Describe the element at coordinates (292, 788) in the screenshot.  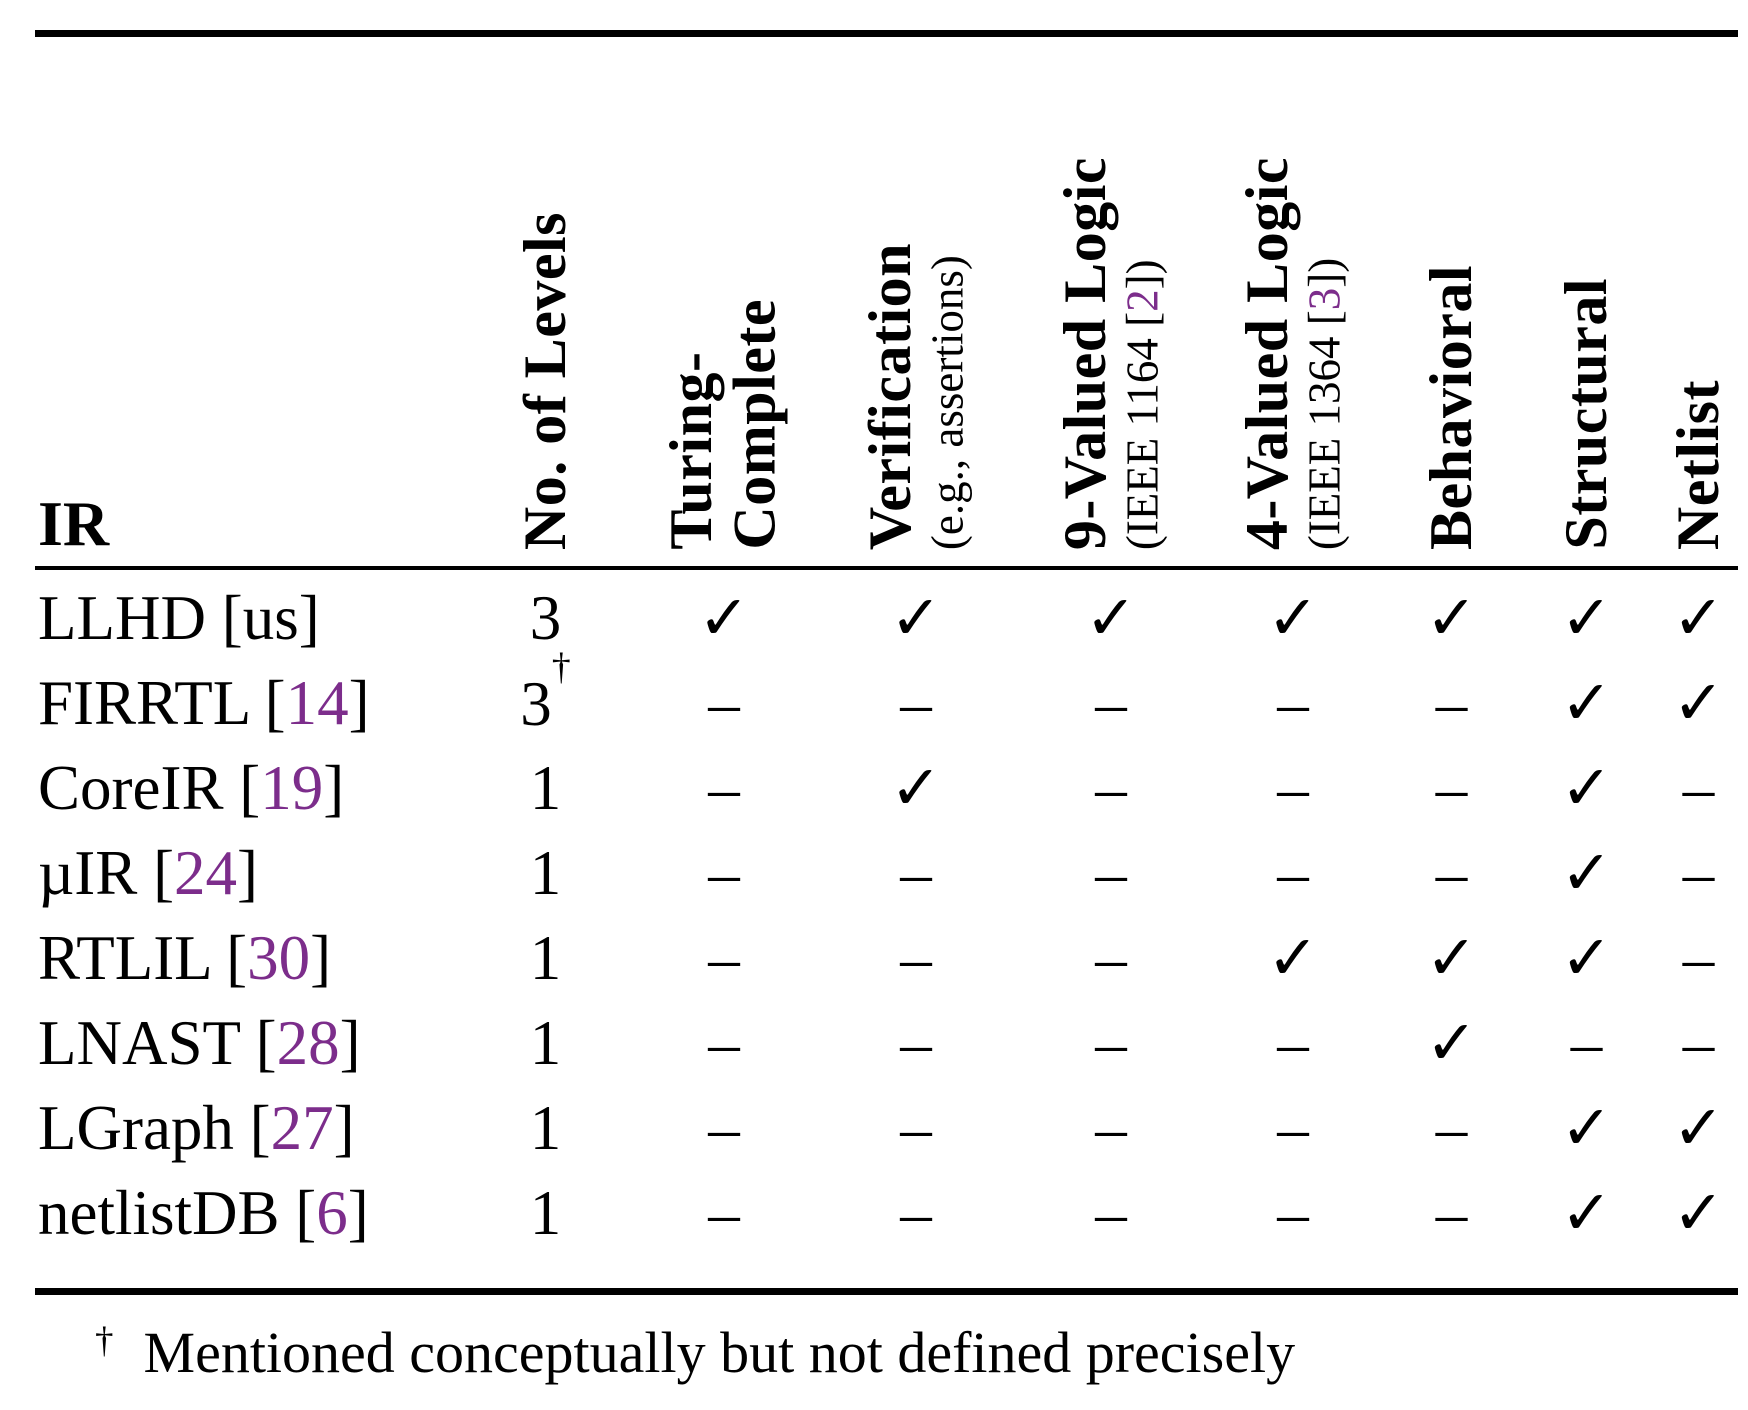
I see `citation-ref: 19` at that location.